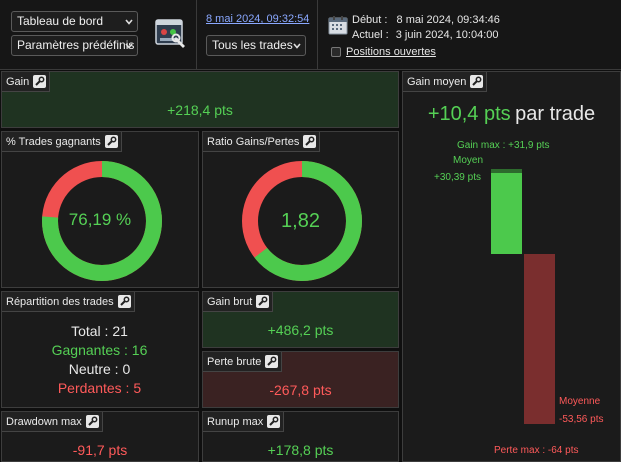 The width and height of the screenshot is (621, 462). I want to click on trades-select: Tous les trades, so click(256, 45).